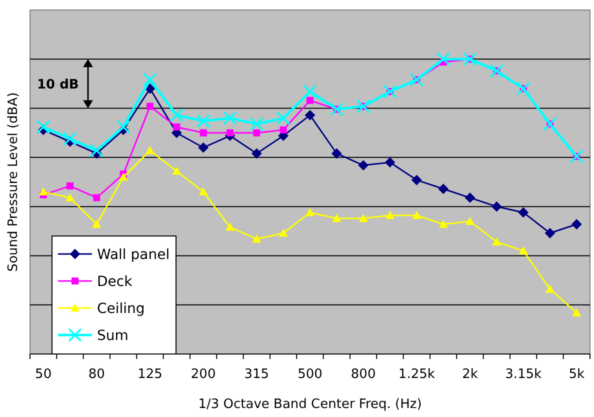 The image size is (594, 417). I want to click on x-tick-label: 800, so click(363, 374).